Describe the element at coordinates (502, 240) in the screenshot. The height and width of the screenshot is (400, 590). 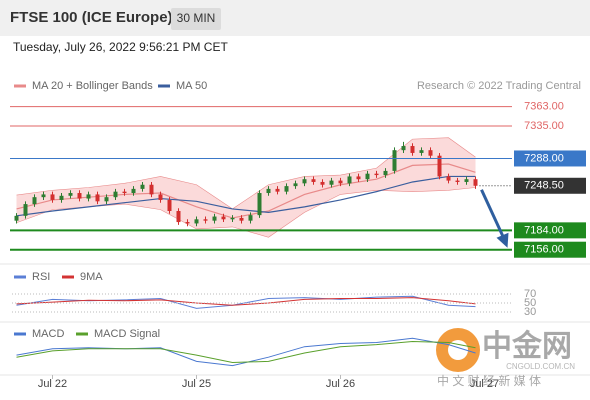
I see `forecast-arrowhead` at that location.